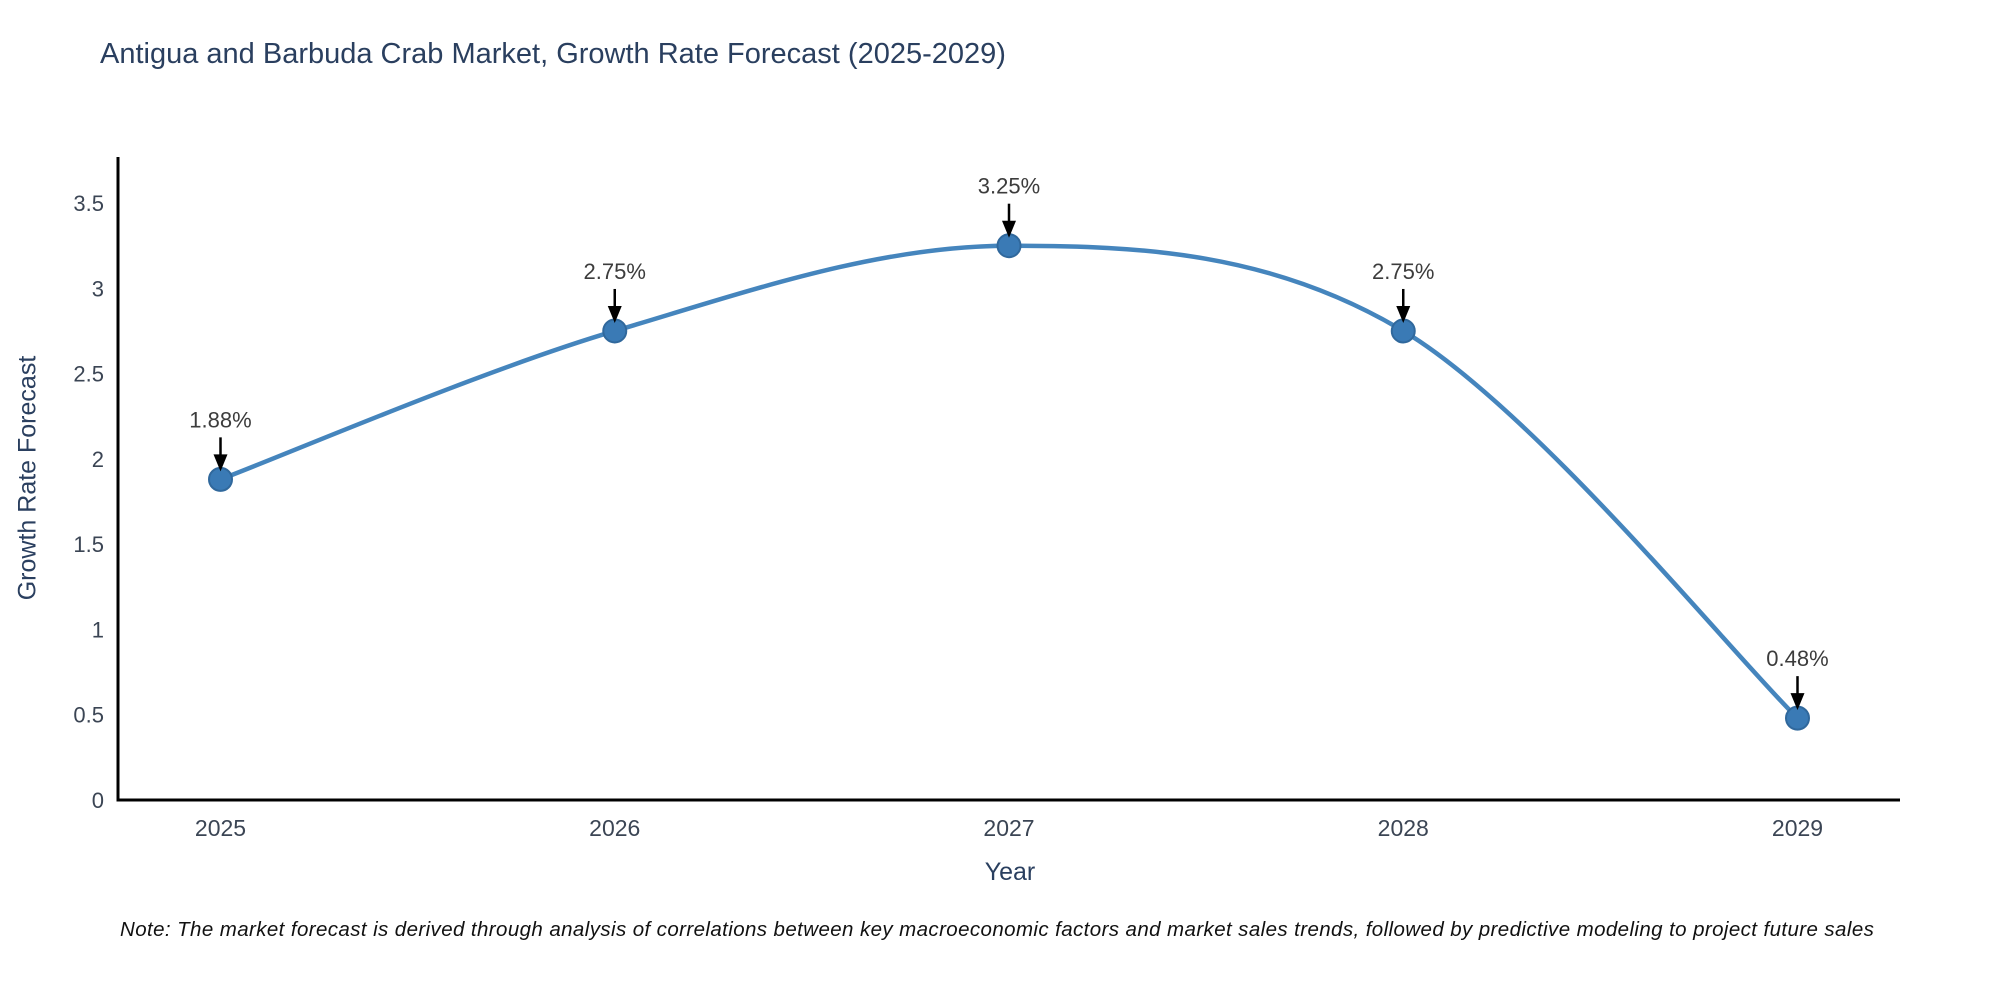 This screenshot has width=2000, height=1000. Describe the element at coordinates (614, 828) in the screenshot. I see `x-tick-label: 2026` at that location.